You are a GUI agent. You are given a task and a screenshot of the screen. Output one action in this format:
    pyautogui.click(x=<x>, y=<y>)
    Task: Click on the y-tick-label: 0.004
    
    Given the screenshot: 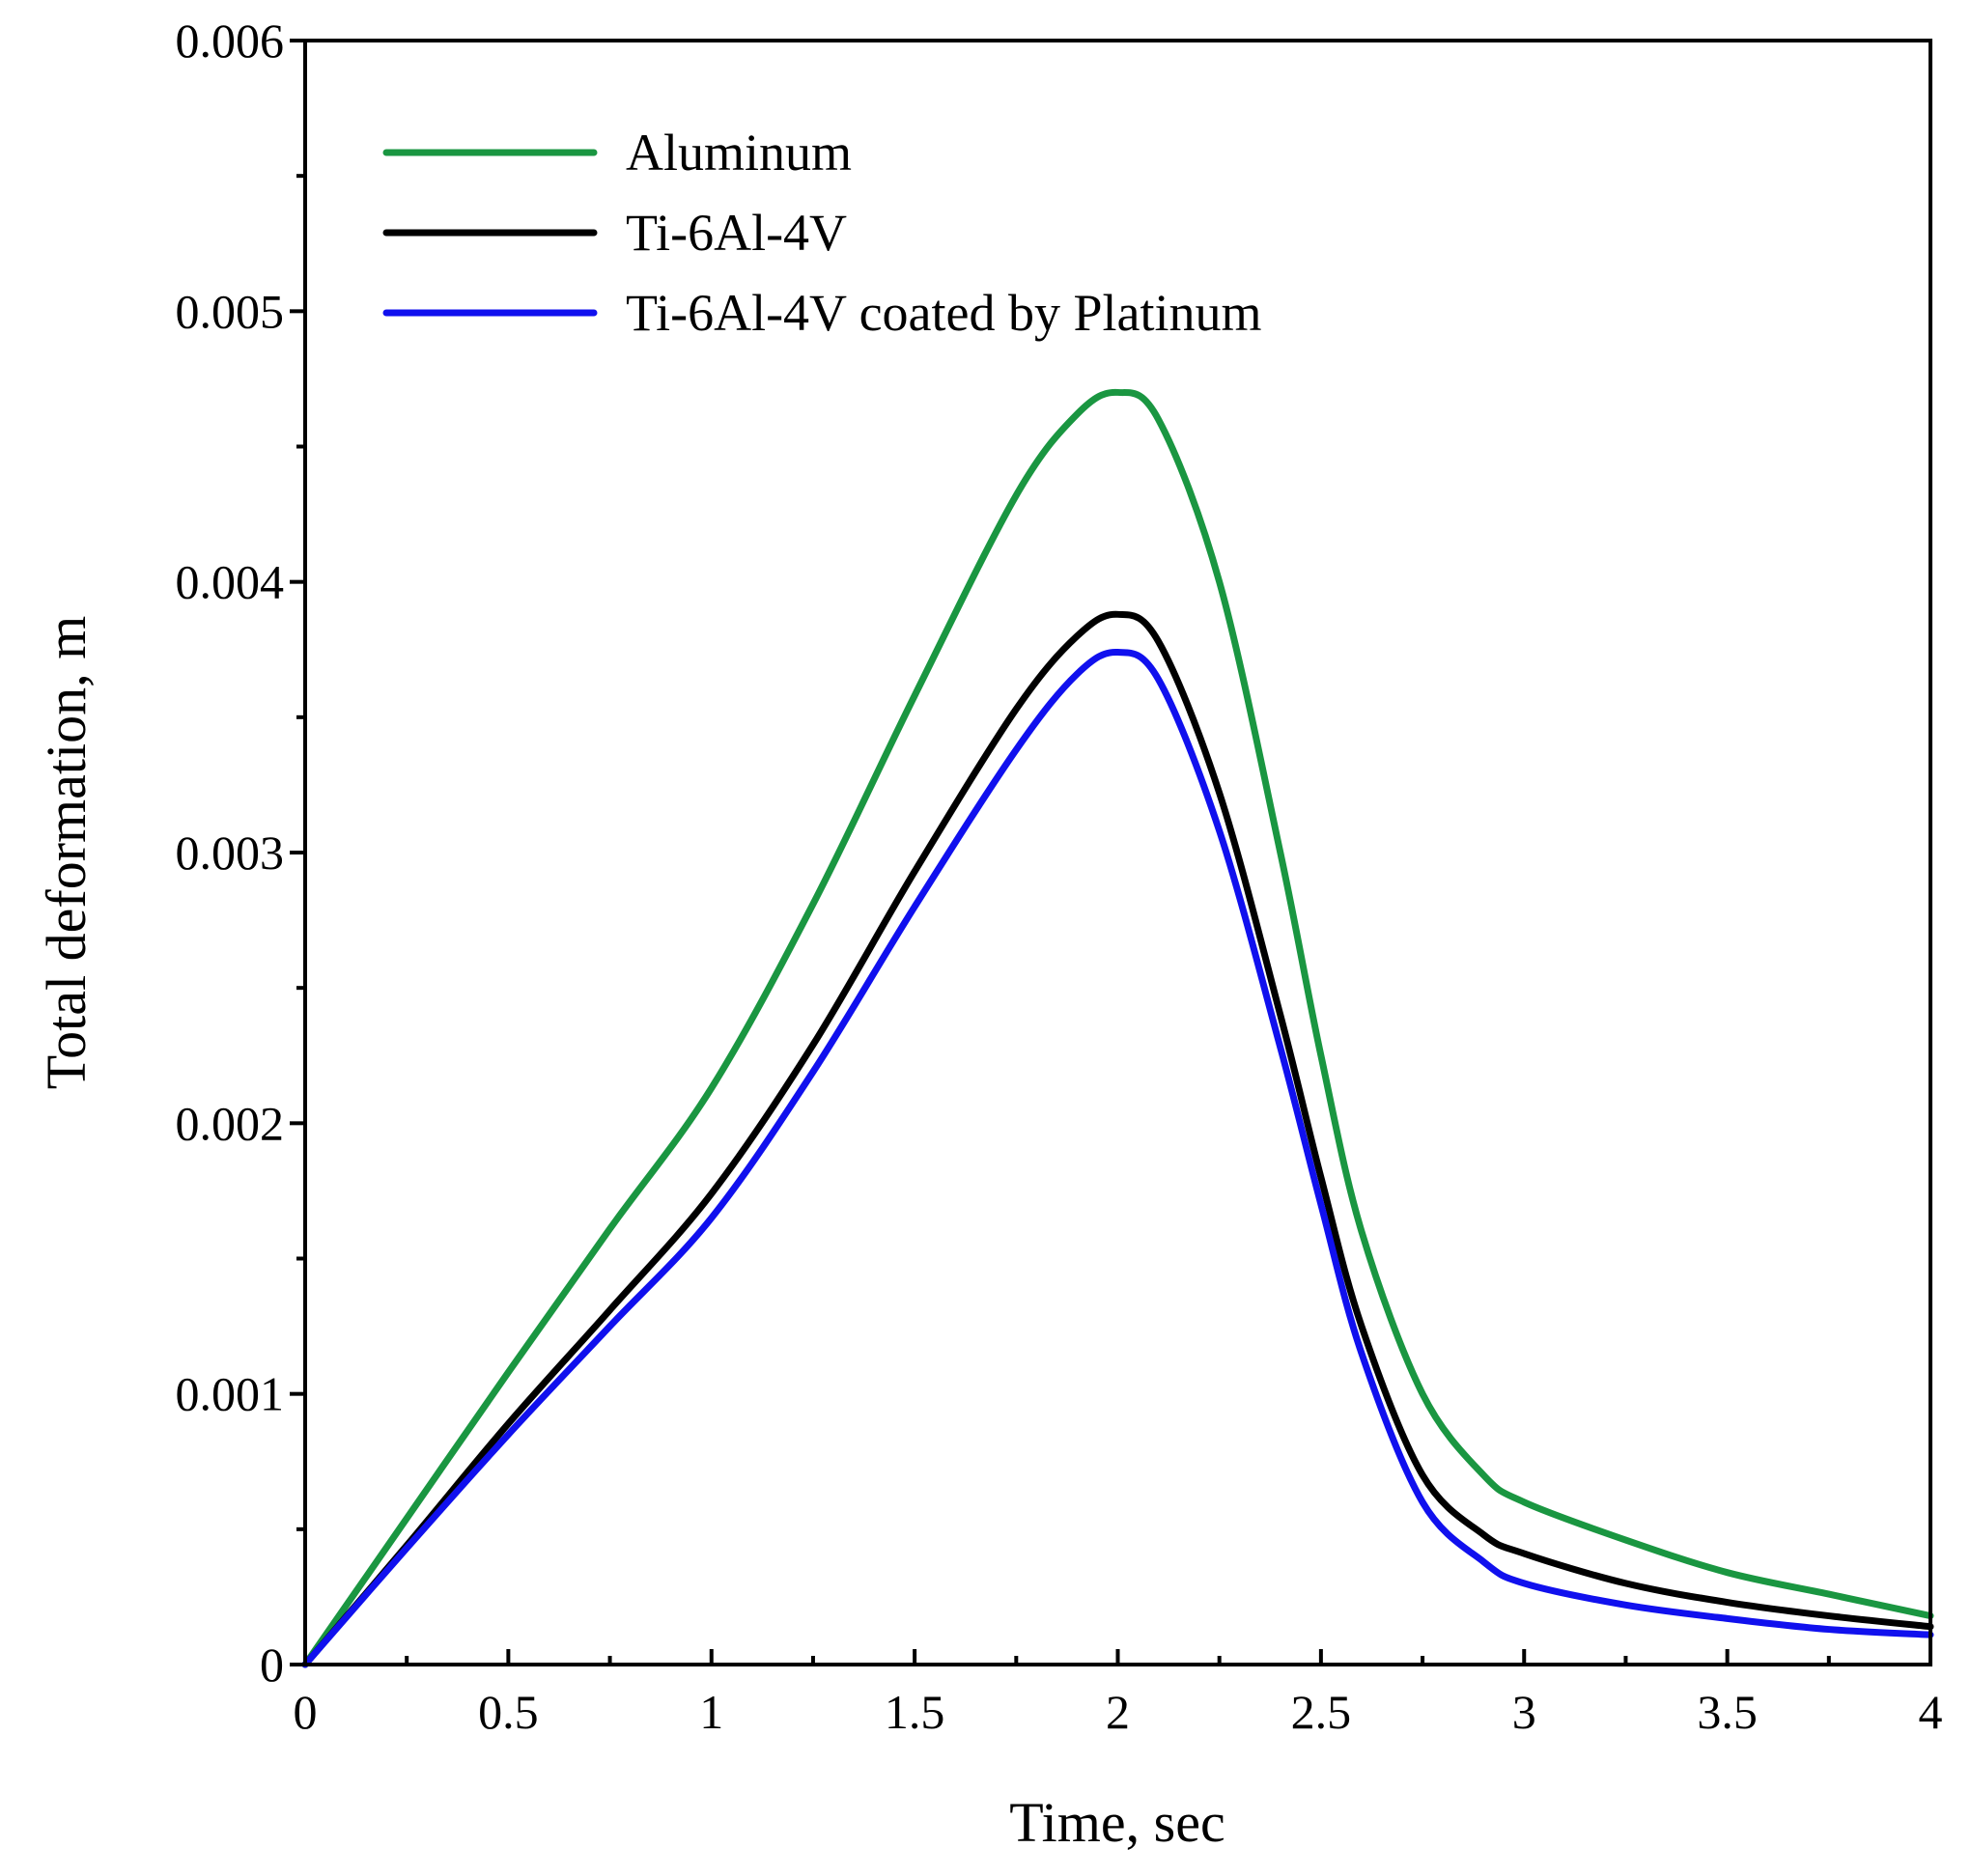 What is the action you would take?
    pyautogui.click(x=230, y=582)
    